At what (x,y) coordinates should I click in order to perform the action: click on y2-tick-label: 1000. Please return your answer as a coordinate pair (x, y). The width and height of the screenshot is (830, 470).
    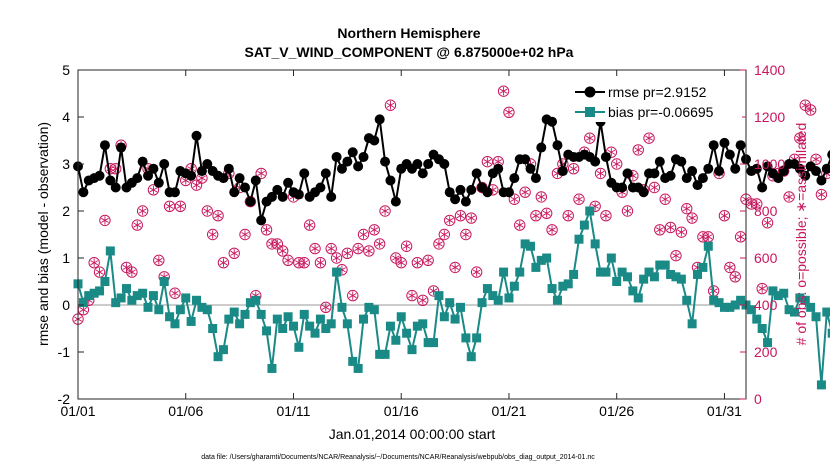
    Looking at the image, I should click on (769, 164).